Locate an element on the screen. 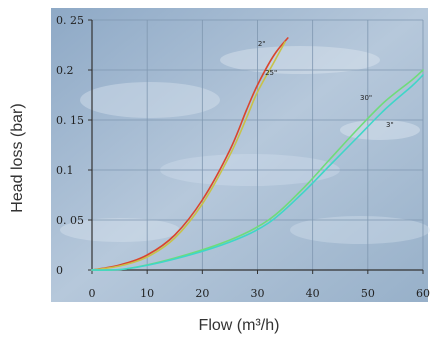  y-axis-title: Head loss (bar) is located at coordinates (17, 157).